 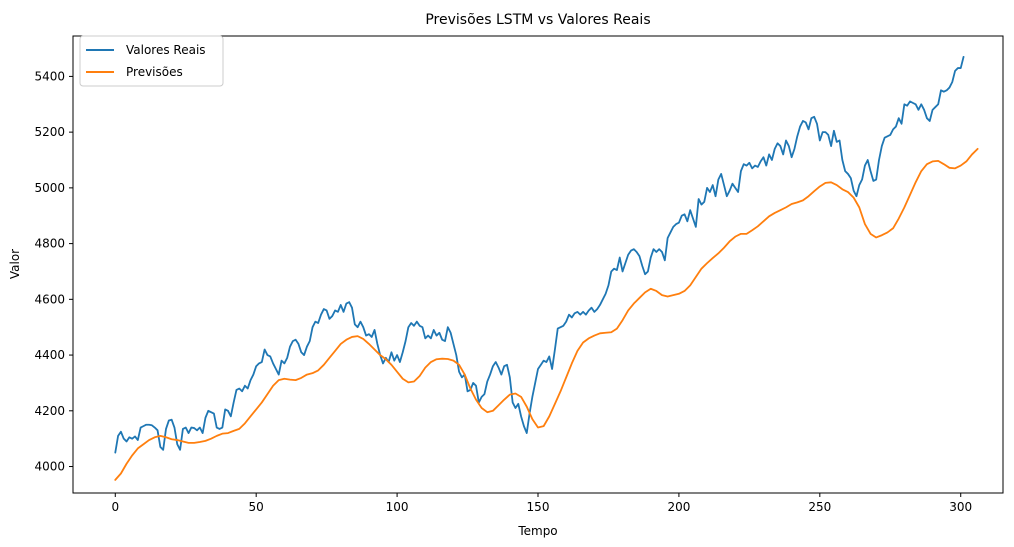 I want to click on legend-label-valores-reais: Valores Reais, so click(x=166, y=50).